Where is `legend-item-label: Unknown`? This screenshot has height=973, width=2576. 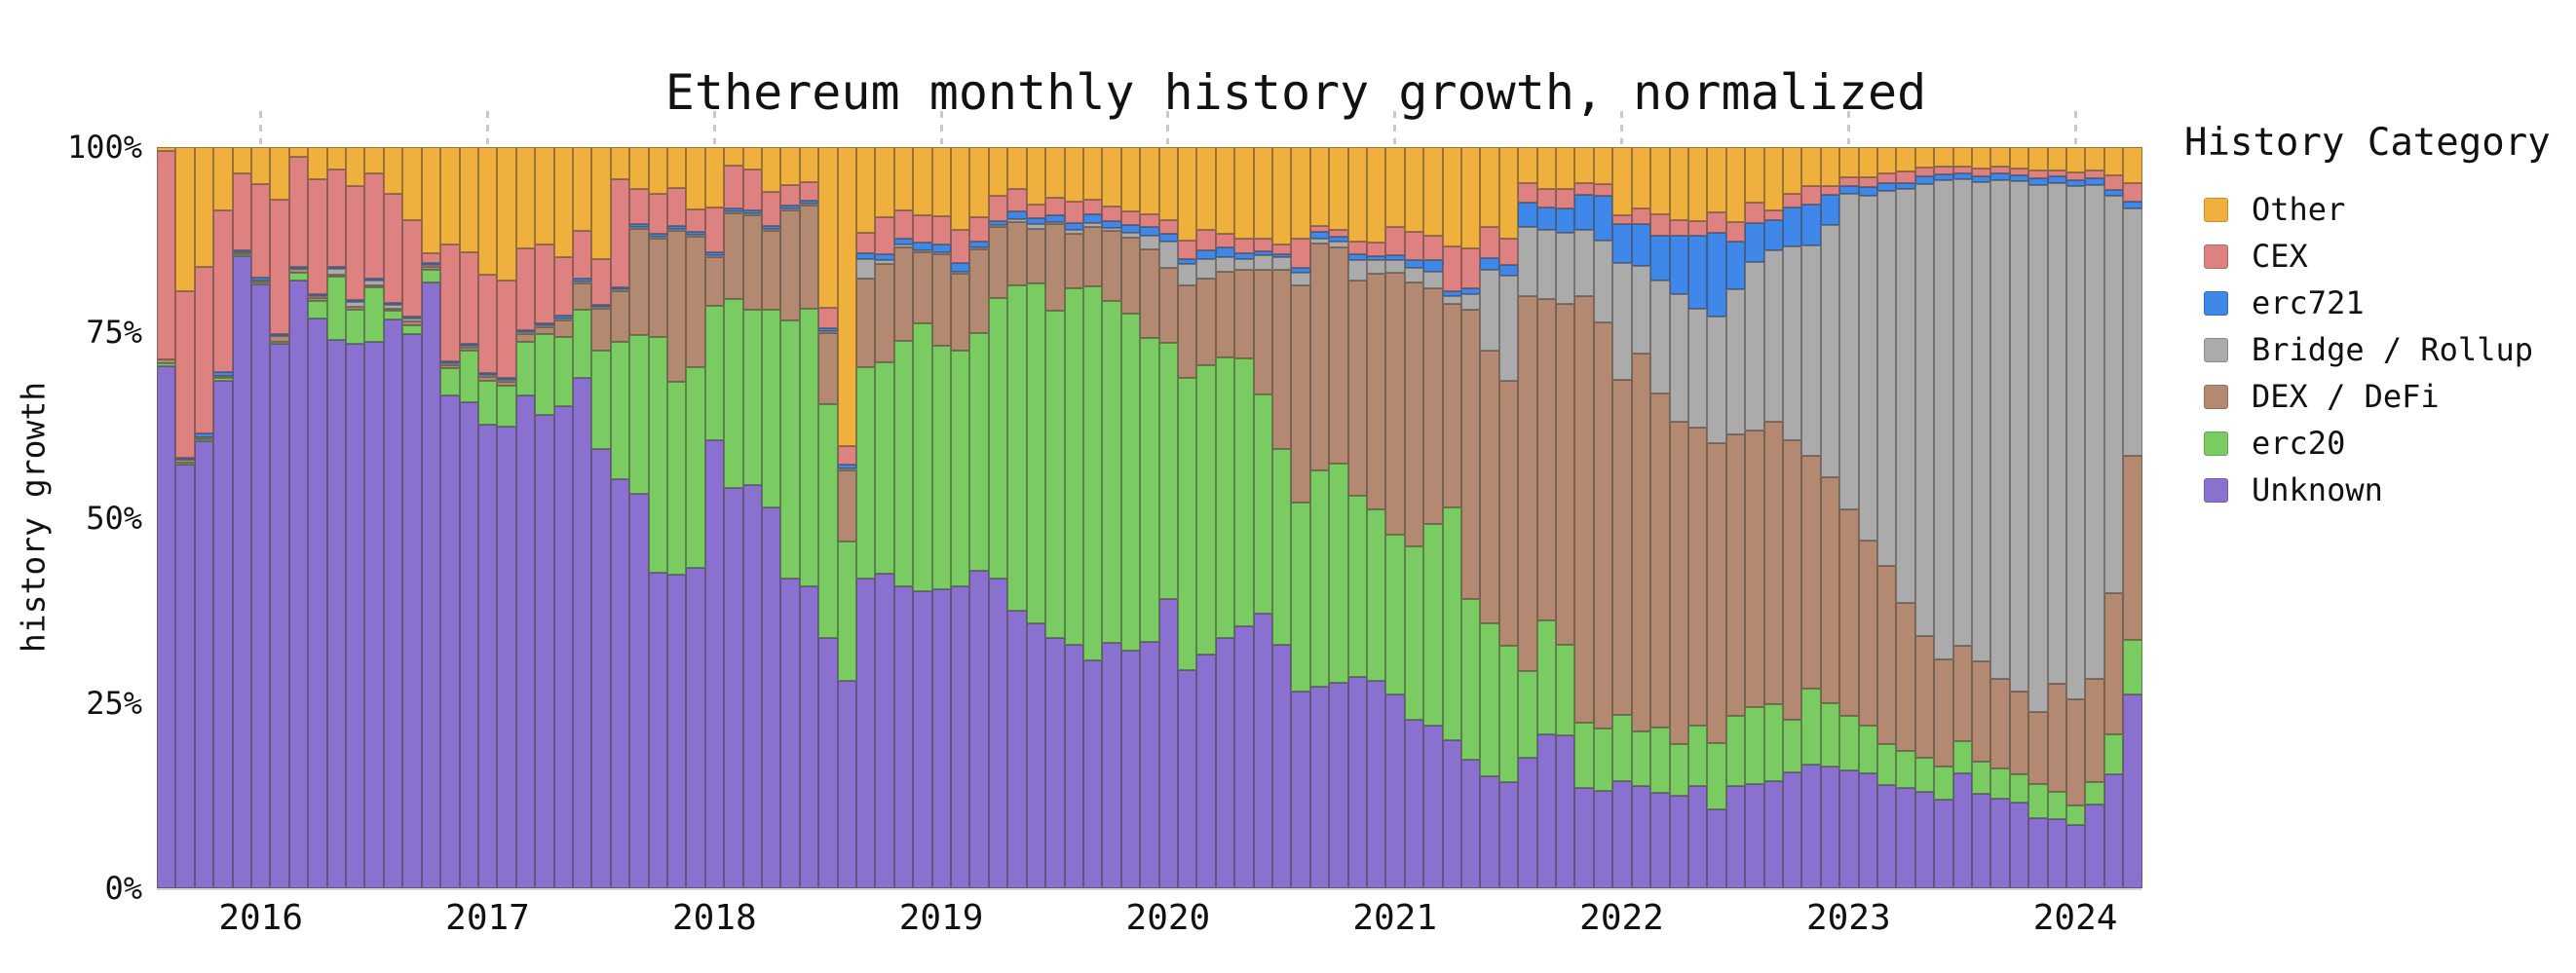 legend-item-label: Unknown is located at coordinates (2317, 489).